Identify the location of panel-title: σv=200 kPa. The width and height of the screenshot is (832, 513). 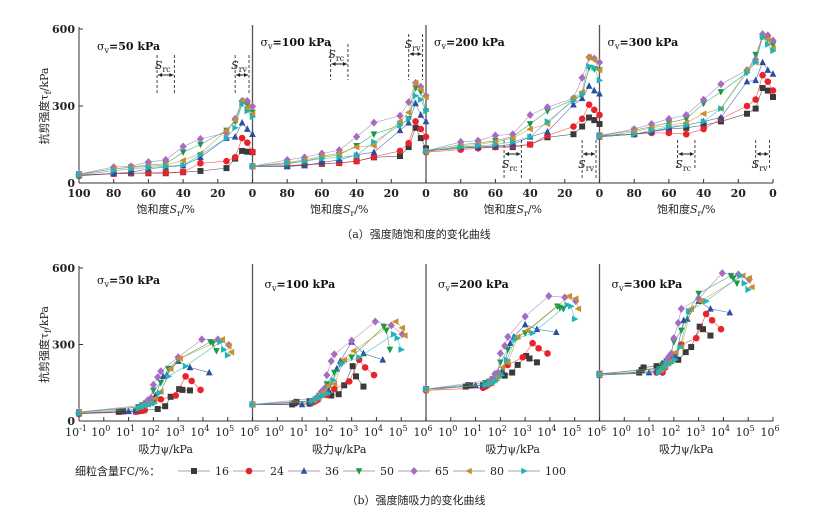
(469, 43).